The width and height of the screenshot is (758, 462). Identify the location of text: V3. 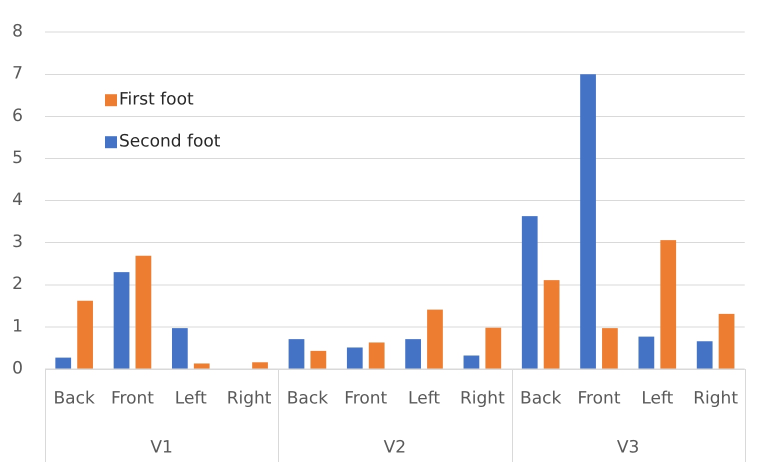
(628, 447).